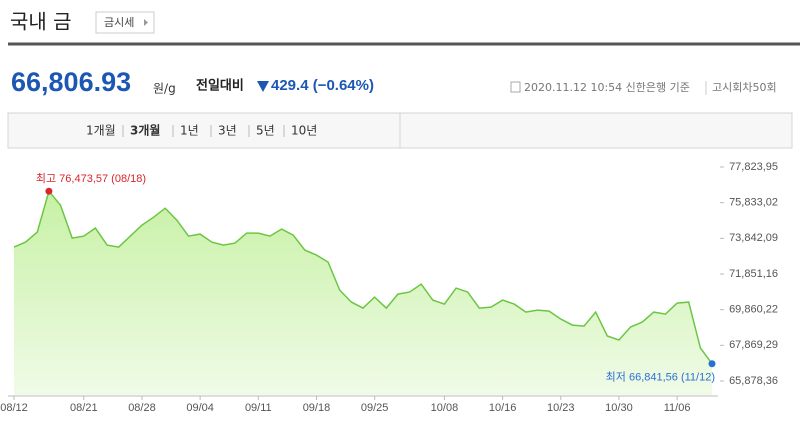  What do you see at coordinates (753, 203) in the screenshot?
I see `y-tick-label: 75,833,02` at bounding box center [753, 203].